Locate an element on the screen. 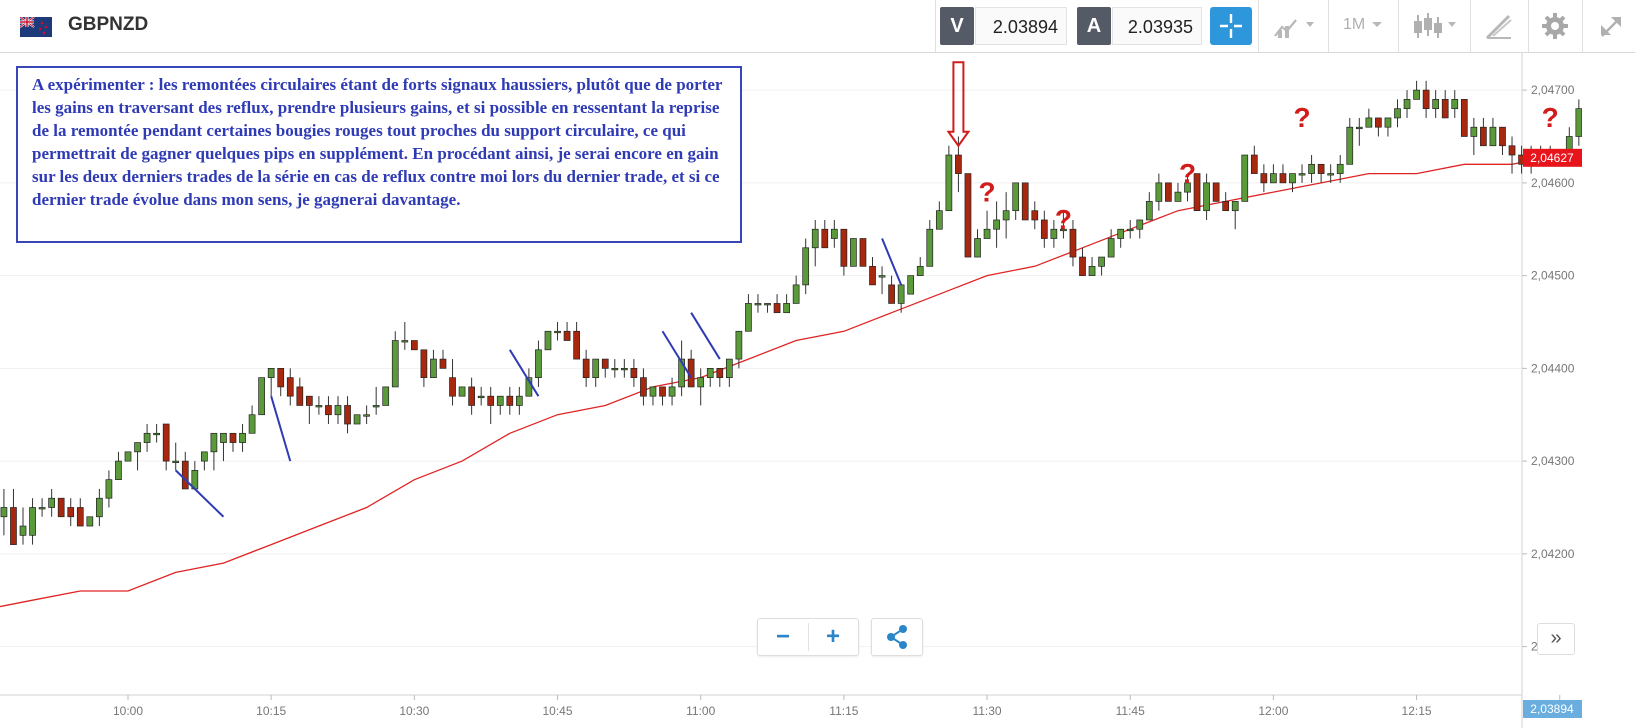 The height and width of the screenshot is (728, 1635). y-tick-label: 2,04500 is located at coordinates (1553, 276).